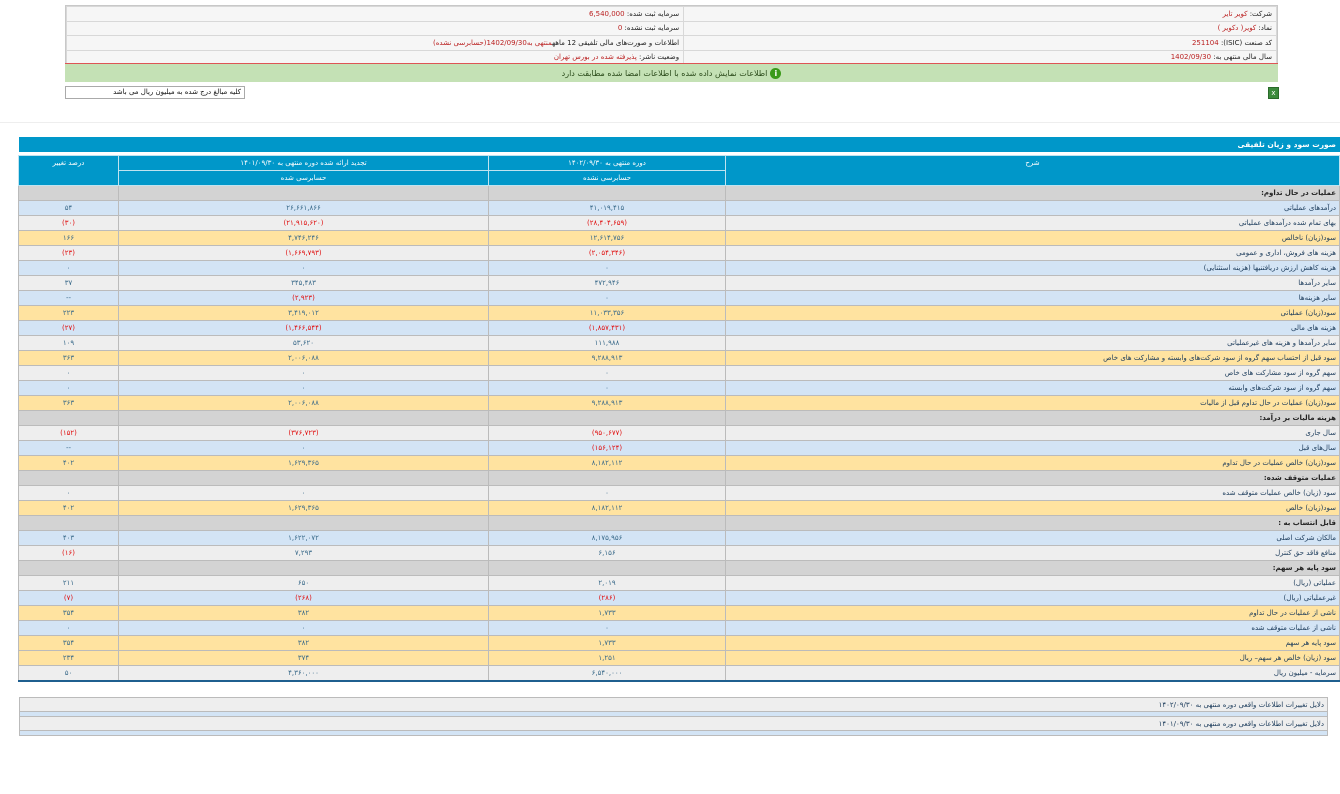 Image resolution: width=1340 pixels, height=794 pixels. Describe the element at coordinates (620, 28) in the screenshot. I see `unregistered-capital-value: 0` at that location.